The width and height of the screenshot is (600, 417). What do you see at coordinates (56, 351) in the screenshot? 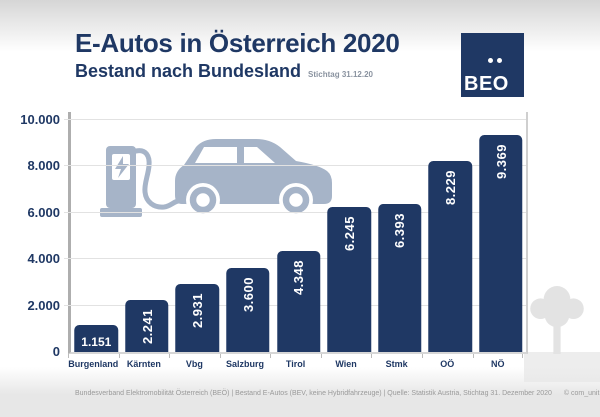
I see `y-axis-tick-label: 0` at bounding box center [56, 351].